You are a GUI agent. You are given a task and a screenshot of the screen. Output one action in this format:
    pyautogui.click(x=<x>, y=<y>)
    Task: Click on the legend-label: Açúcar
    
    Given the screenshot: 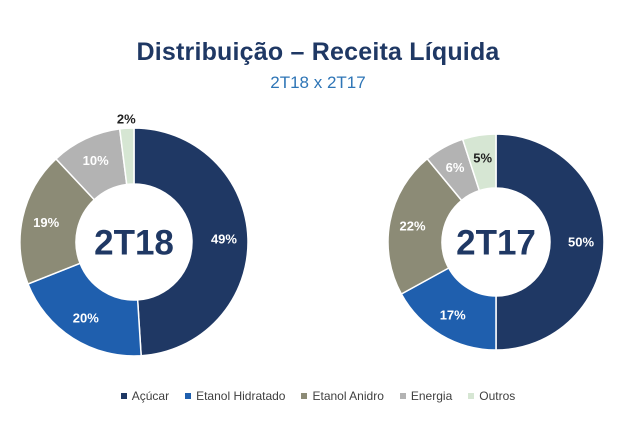 What is the action you would take?
    pyautogui.click(x=150, y=396)
    